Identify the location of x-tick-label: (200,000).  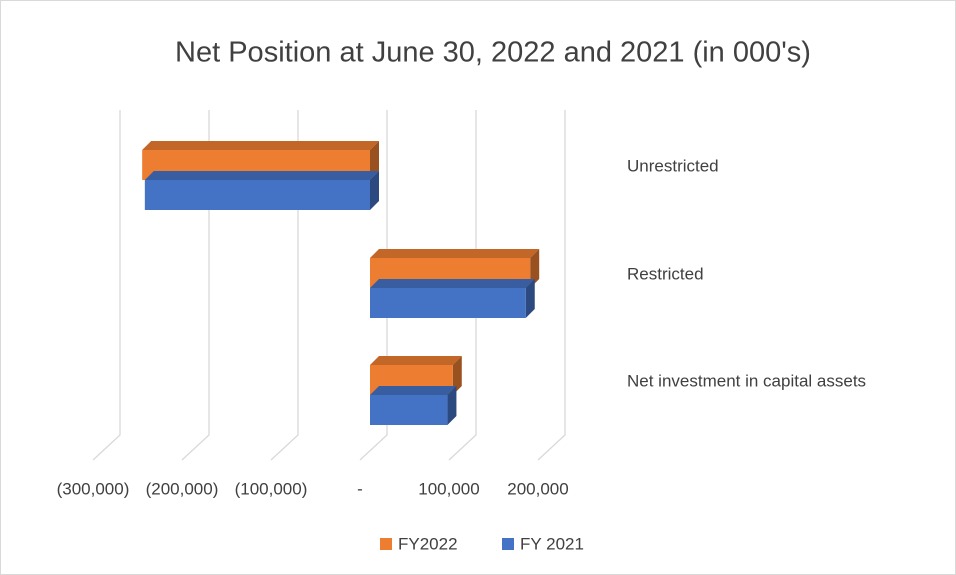
(182, 488).